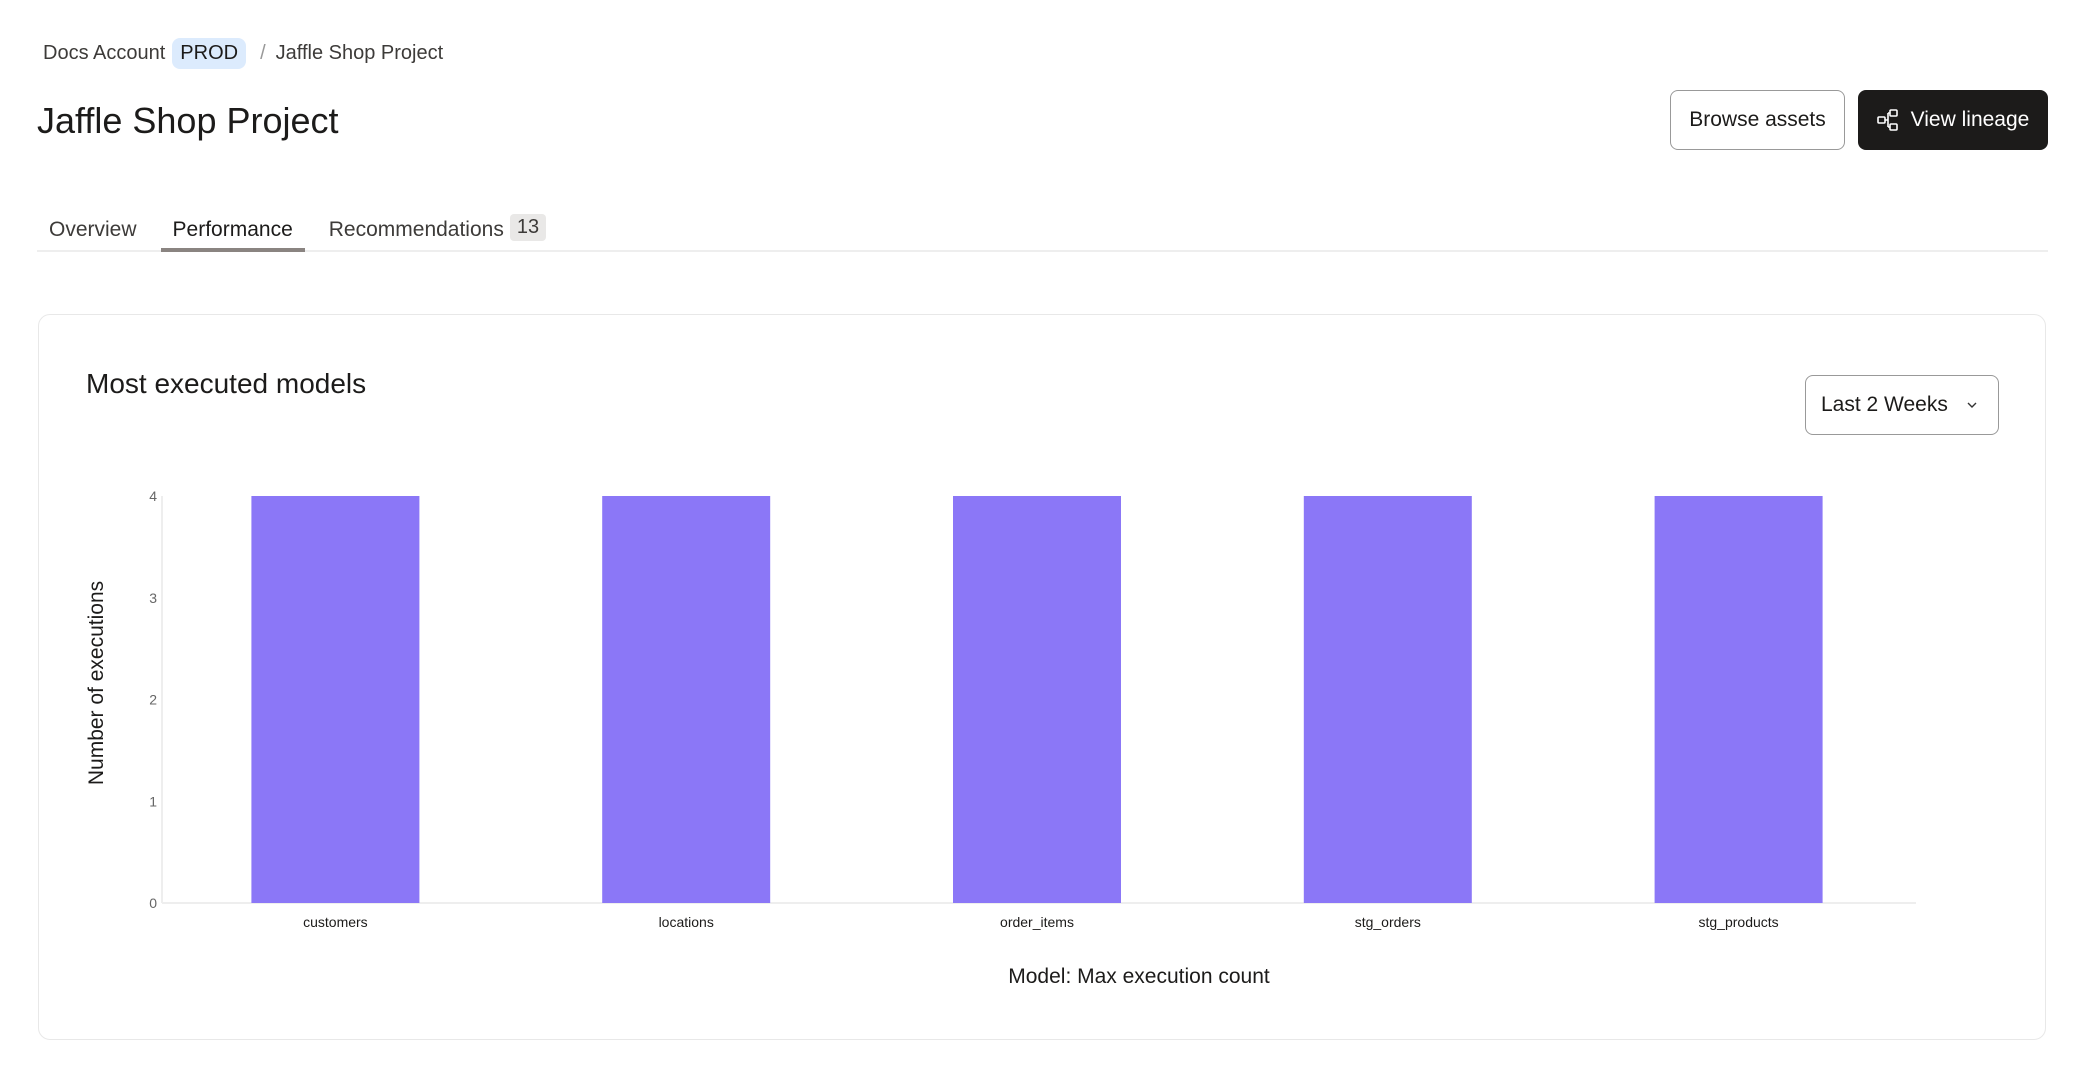  What do you see at coordinates (1037, 922) in the screenshot?
I see `x-tick-label: order_items` at bounding box center [1037, 922].